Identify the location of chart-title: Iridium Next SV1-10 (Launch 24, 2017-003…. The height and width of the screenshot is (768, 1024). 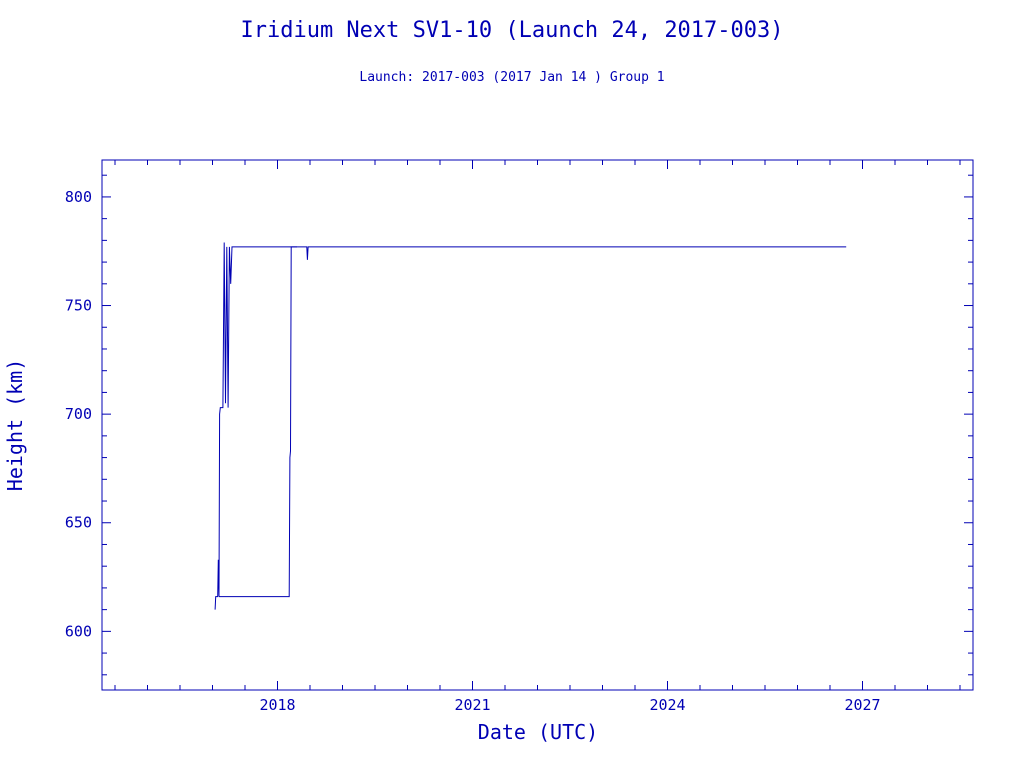
(511, 30).